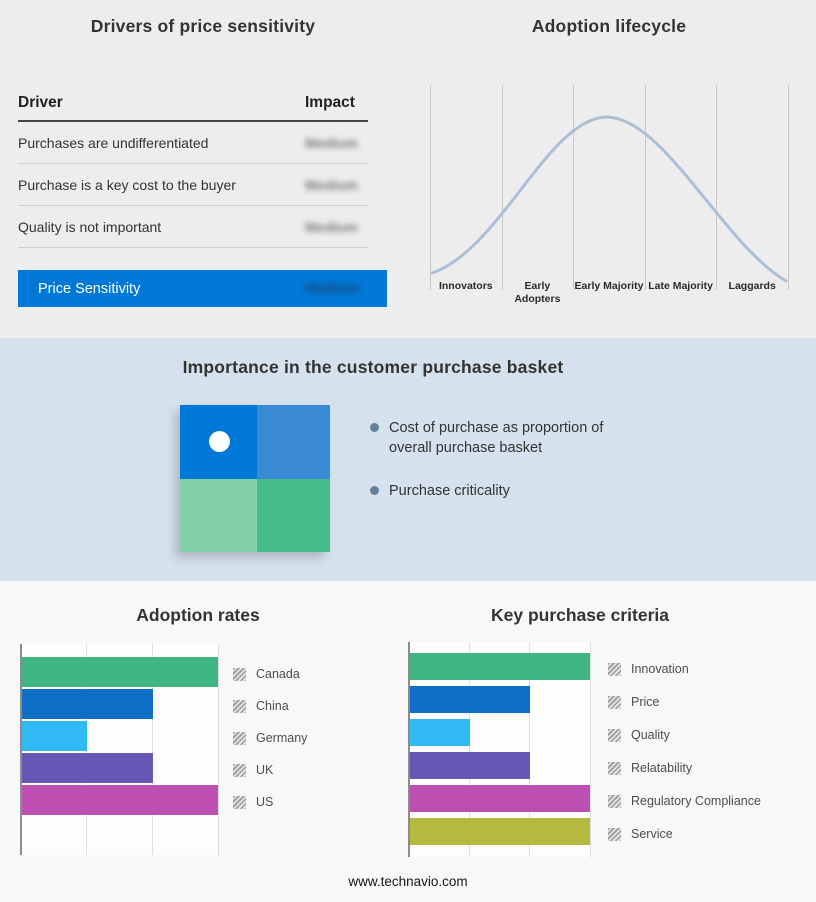 This screenshot has height=902, width=816. Describe the element at coordinates (680, 286) in the screenshot. I see `stage-label: Late Majority` at that location.